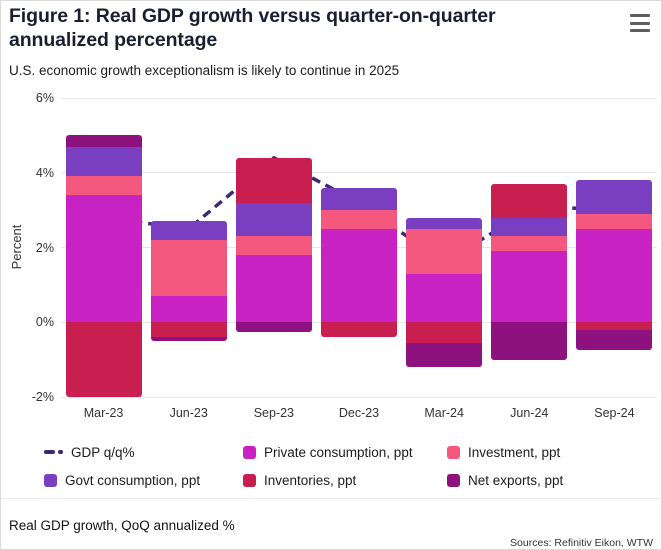  I want to click on legend-item-private-consumption: Private consumption, ppt, so click(328, 452).